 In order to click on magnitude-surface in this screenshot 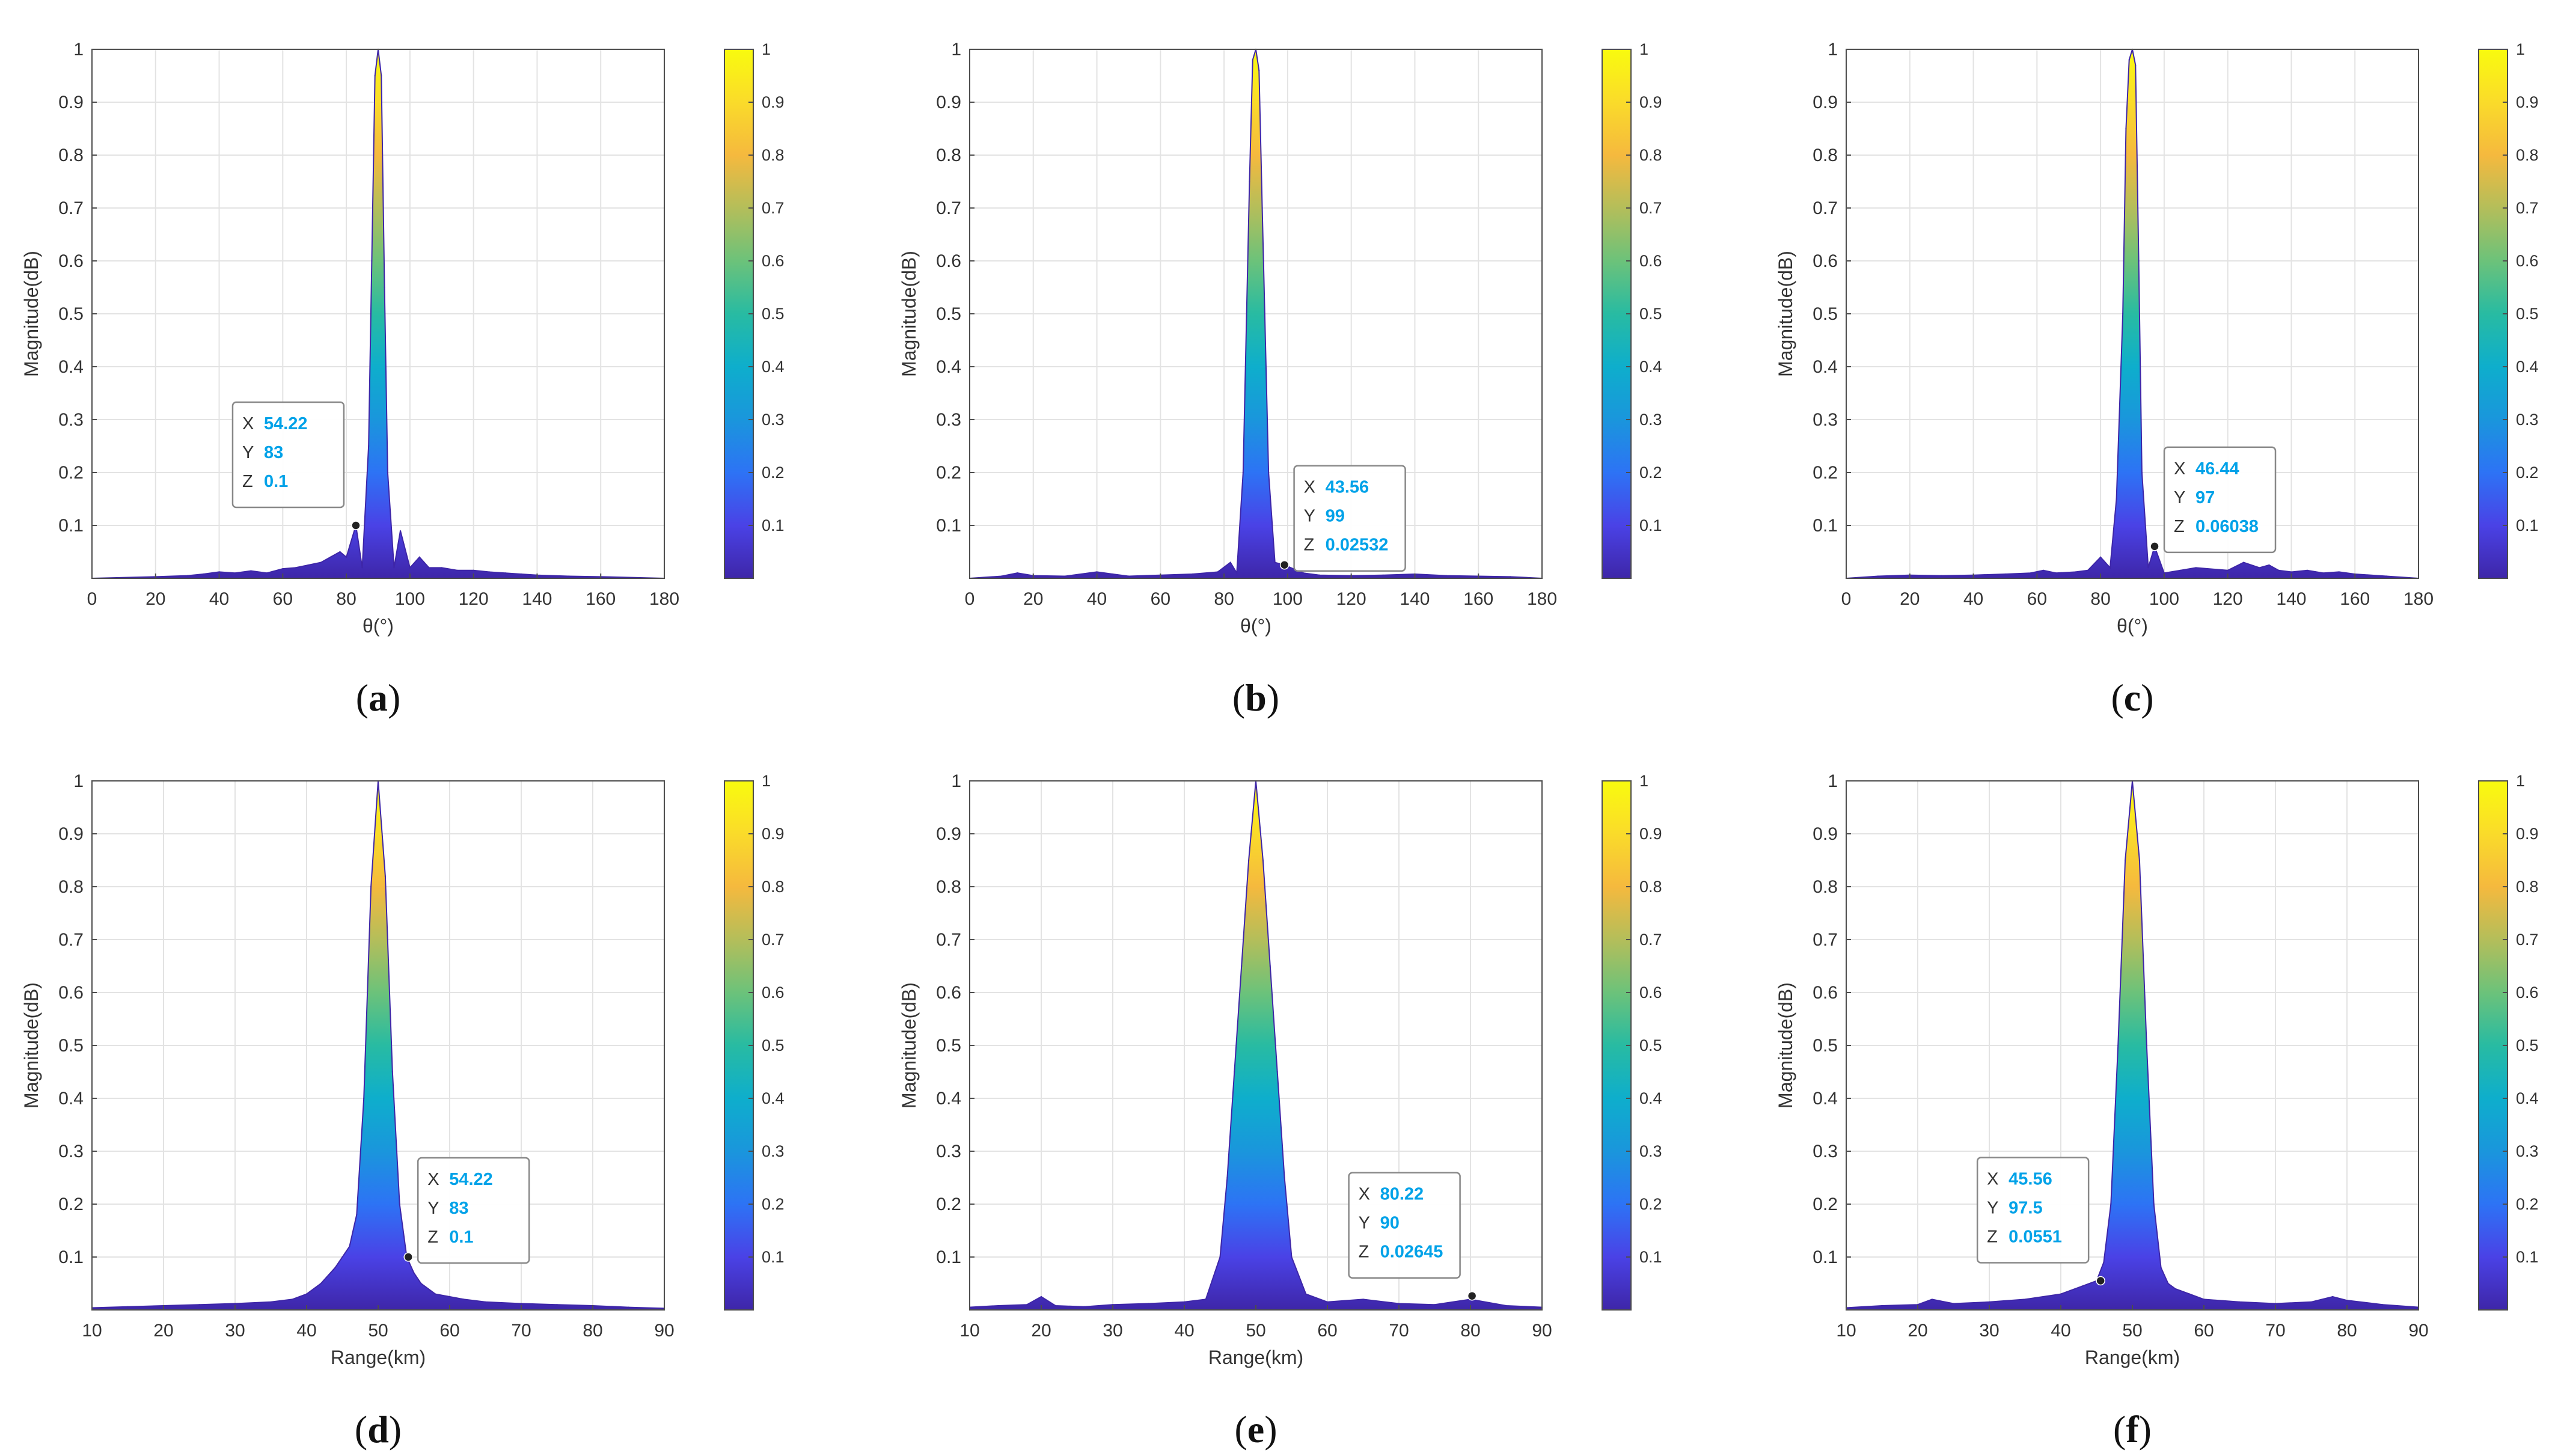, I will do `click(1256, 1046)`.